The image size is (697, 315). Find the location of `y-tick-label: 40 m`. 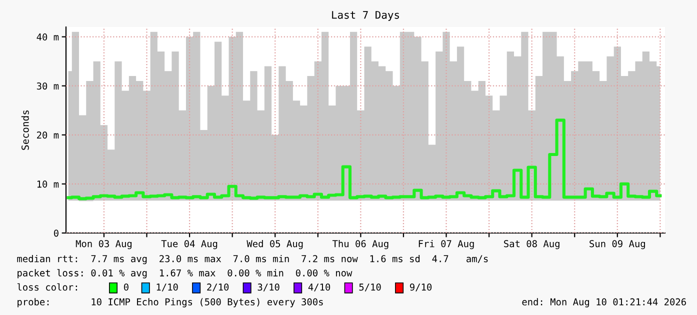

y-tick-label: 40 m is located at coordinates (47, 37).